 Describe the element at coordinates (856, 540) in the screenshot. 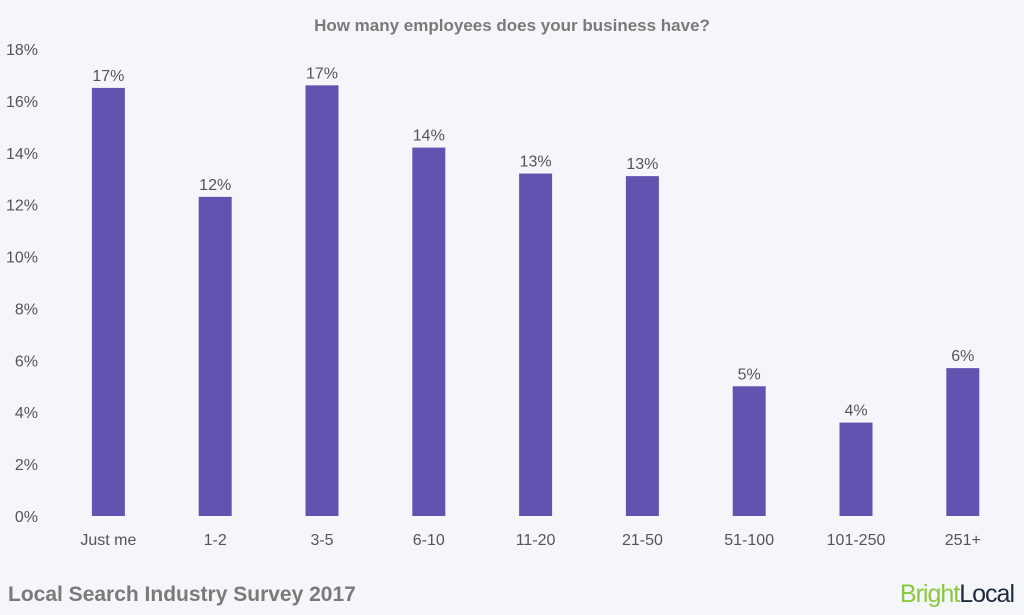

I see `x-tick-label: 101-250` at that location.